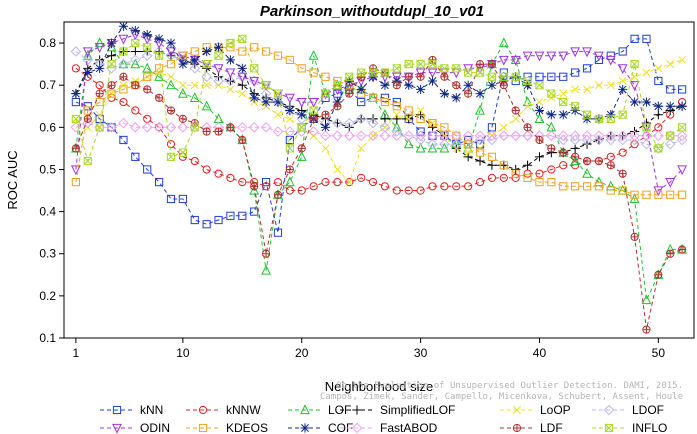 The width and height of the screenshot is (697, 434). I want to click on legend-label: kNNW, so click(243, 410).